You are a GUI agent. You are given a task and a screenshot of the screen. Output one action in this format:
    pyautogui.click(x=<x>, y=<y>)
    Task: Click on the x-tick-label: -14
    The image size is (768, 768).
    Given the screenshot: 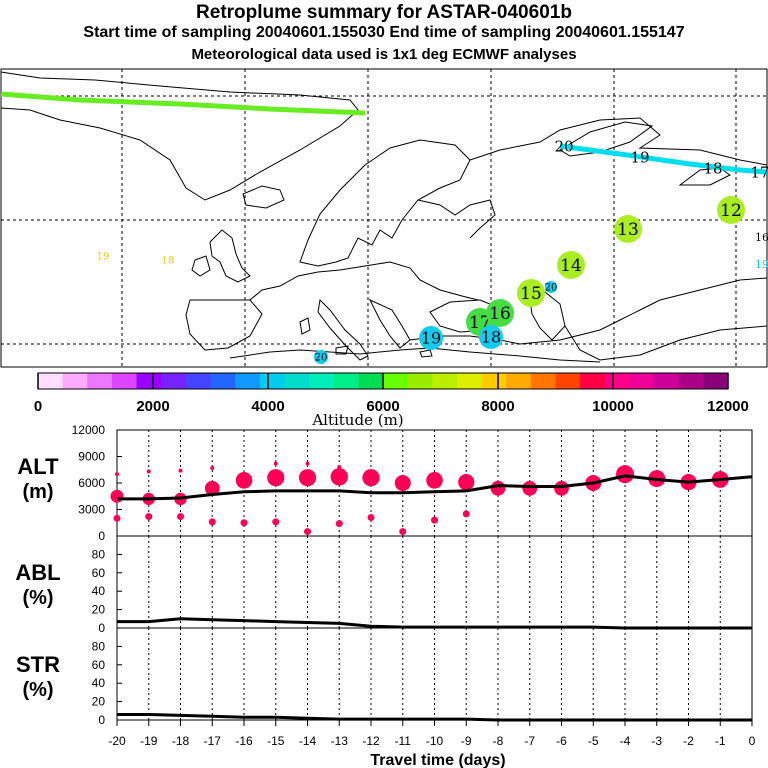 What is the action you would take?
    pyautogui.click(x=308, y=741)
    